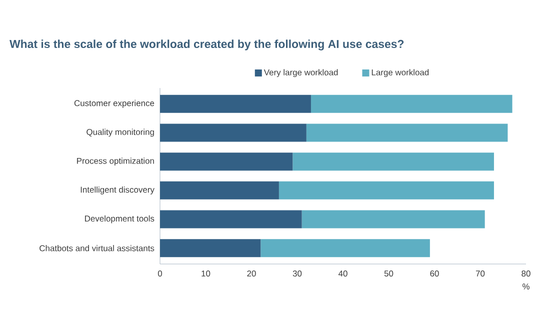 The height and width of the screenshot is (334, 540). Describe the element at coordinates (480, 273) in the screenshot. I see `x-tick-label: 70` at that location.